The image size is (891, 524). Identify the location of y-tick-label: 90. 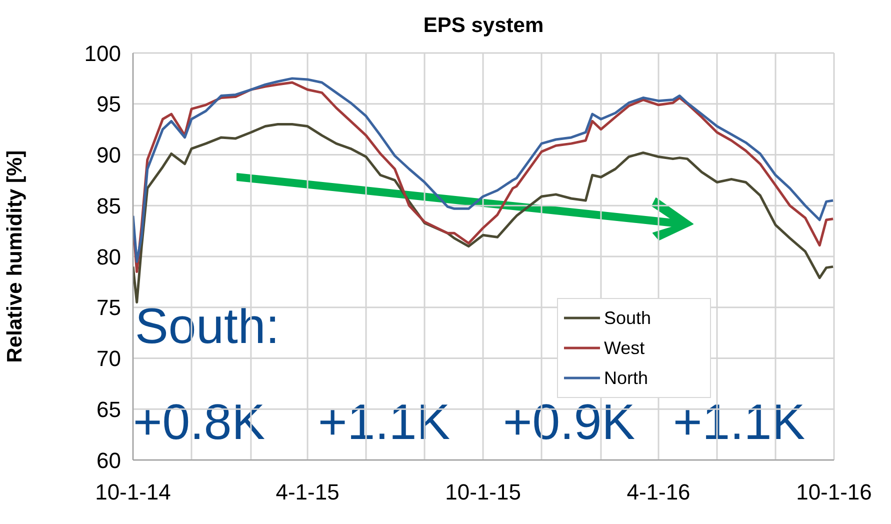
(108, 155).